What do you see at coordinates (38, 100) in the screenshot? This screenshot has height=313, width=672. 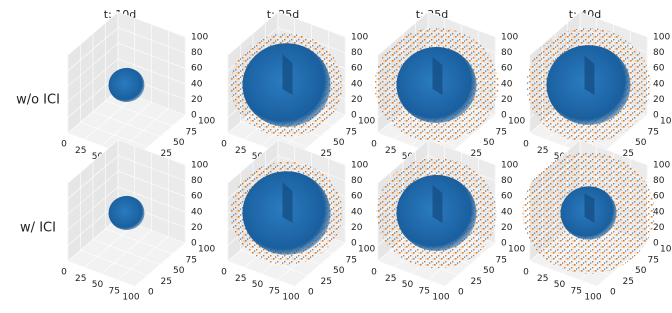 I see `row-label: w/o ICI` at bounding box center [38, 100].